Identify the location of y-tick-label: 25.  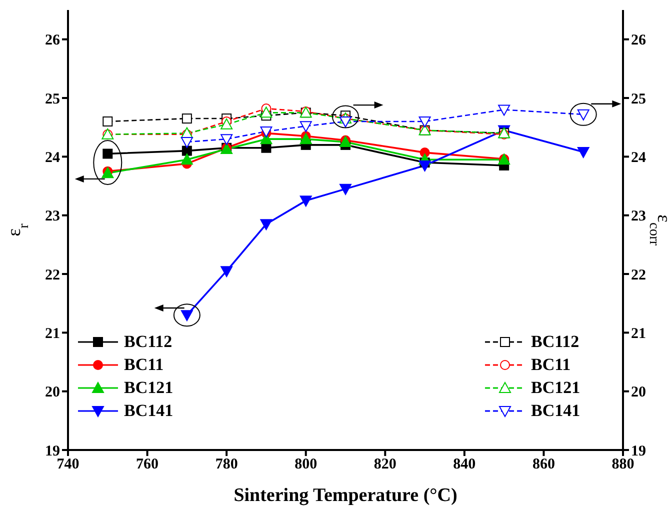
(52, 99).